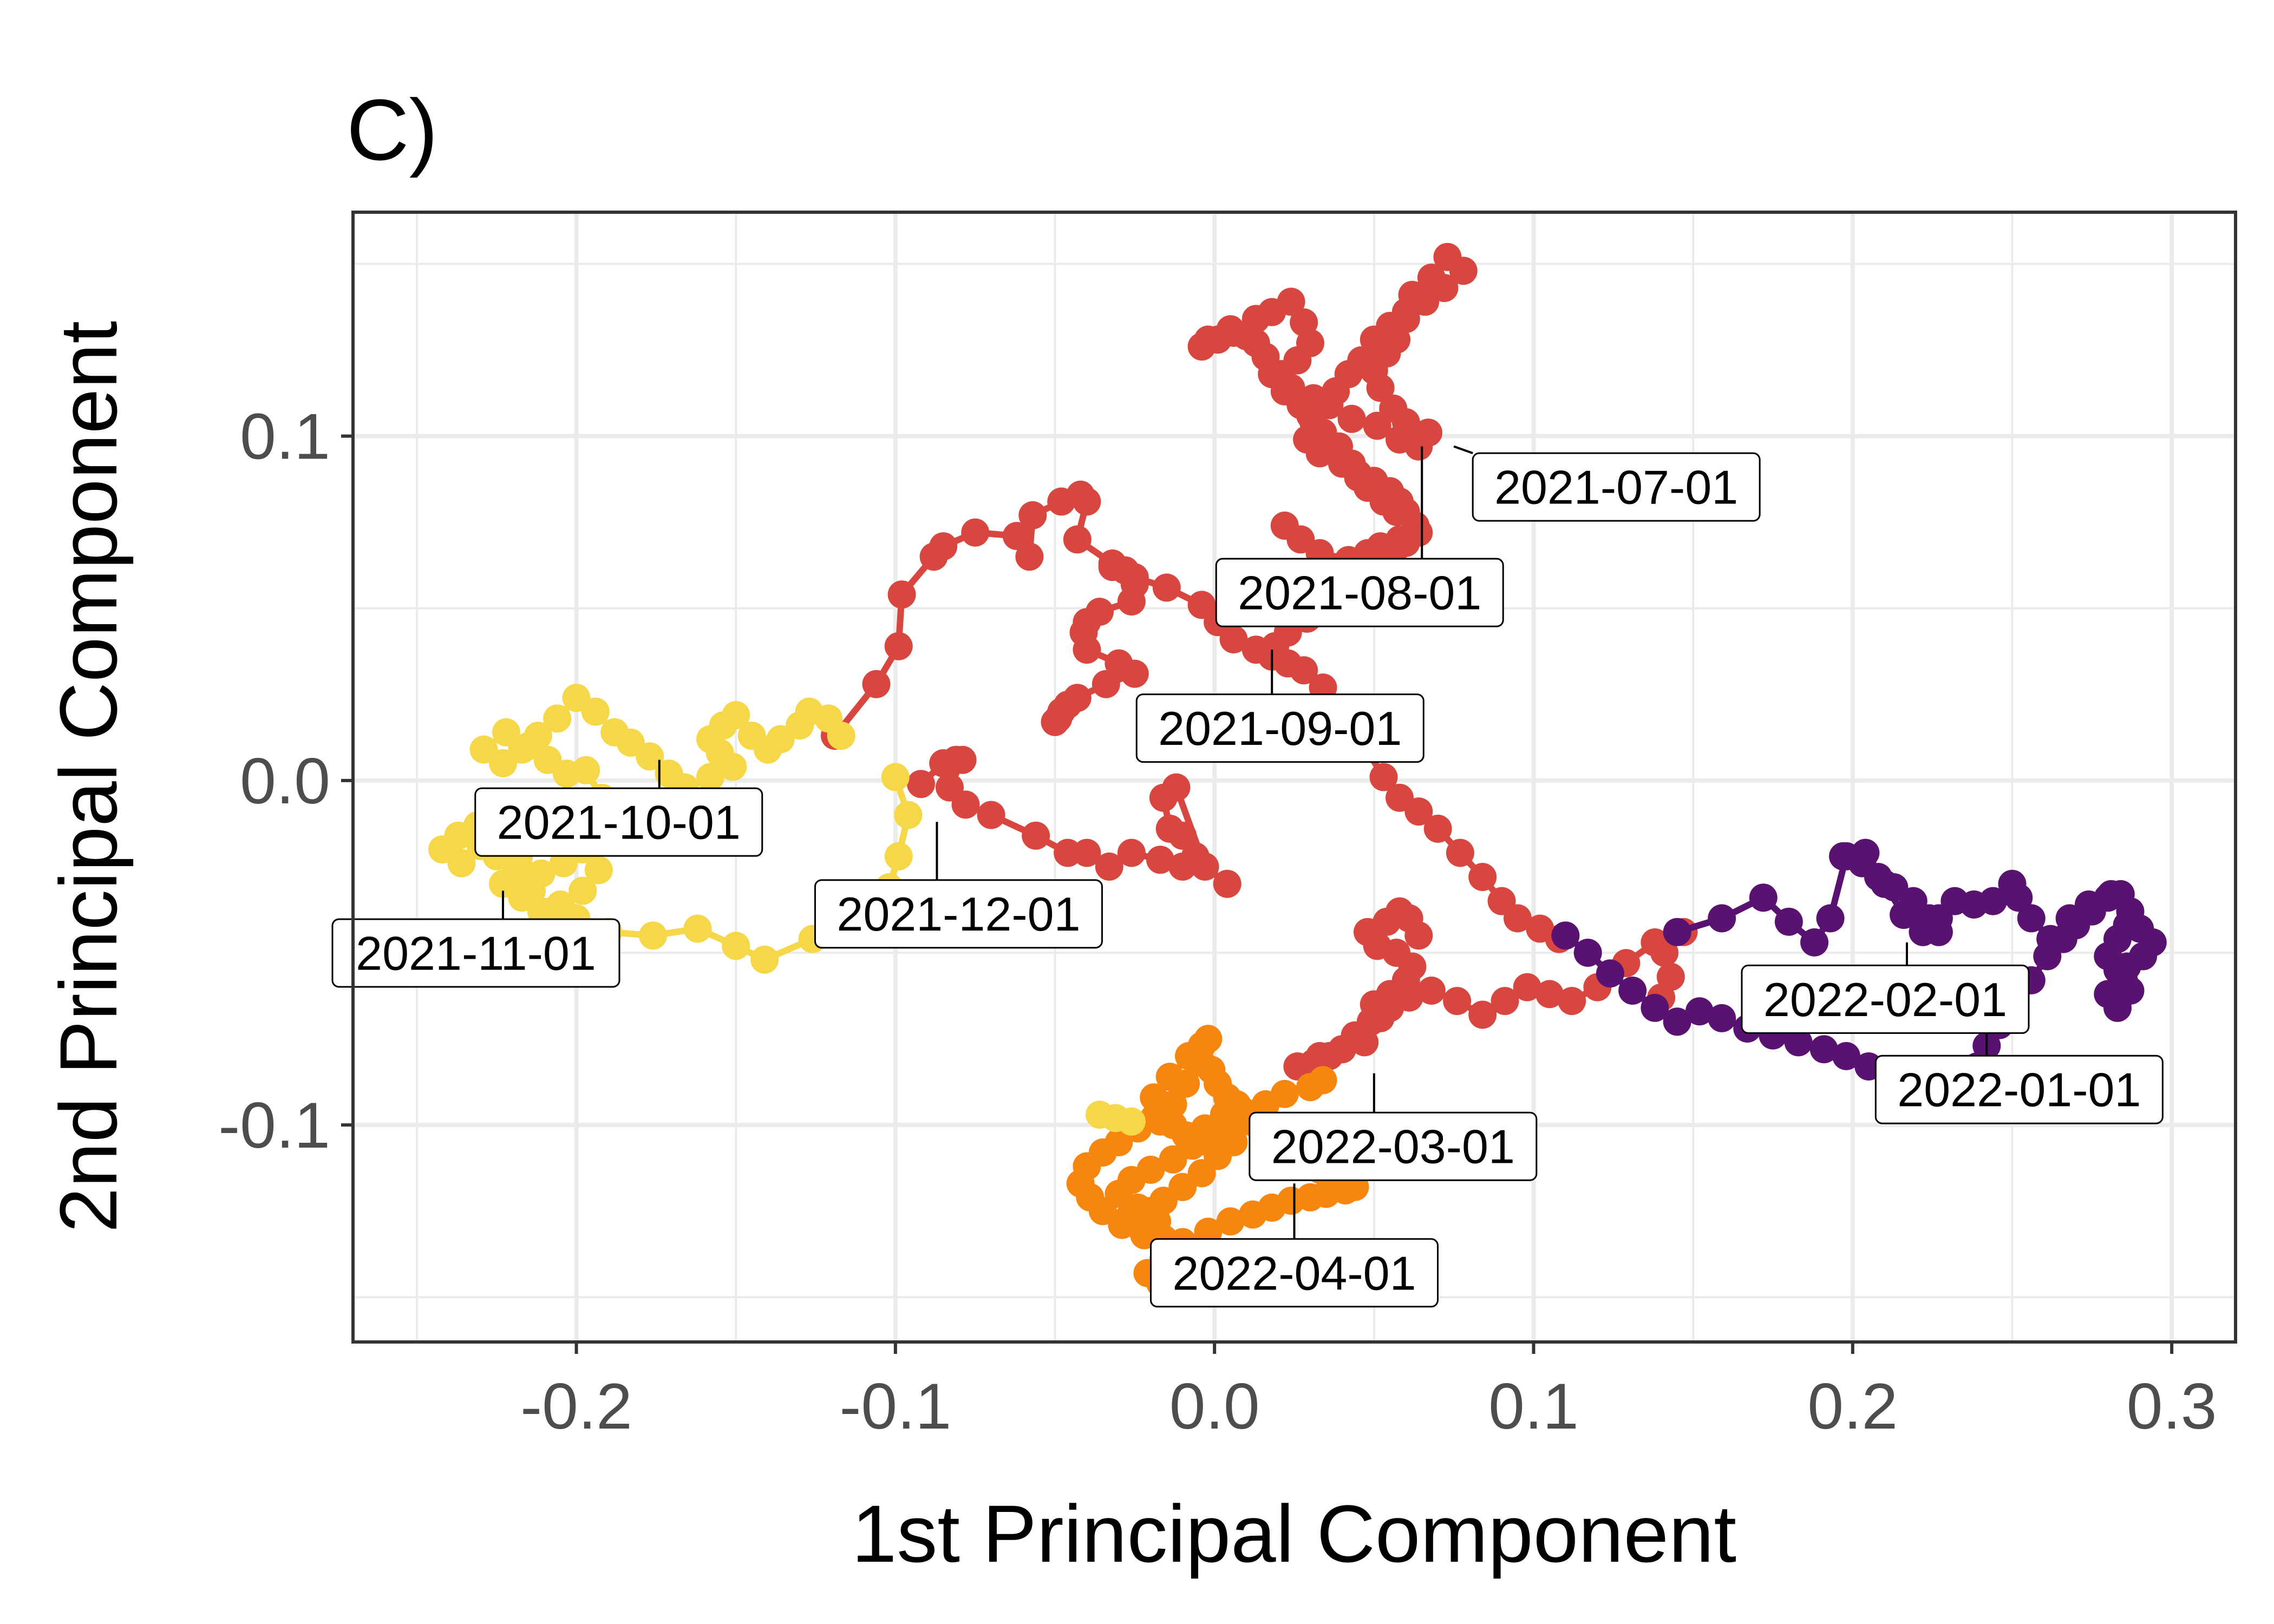 This screenshot has width=2274, height=1624. I want to click on annotation-text: 2022-04-01, so click(1294, 1273).